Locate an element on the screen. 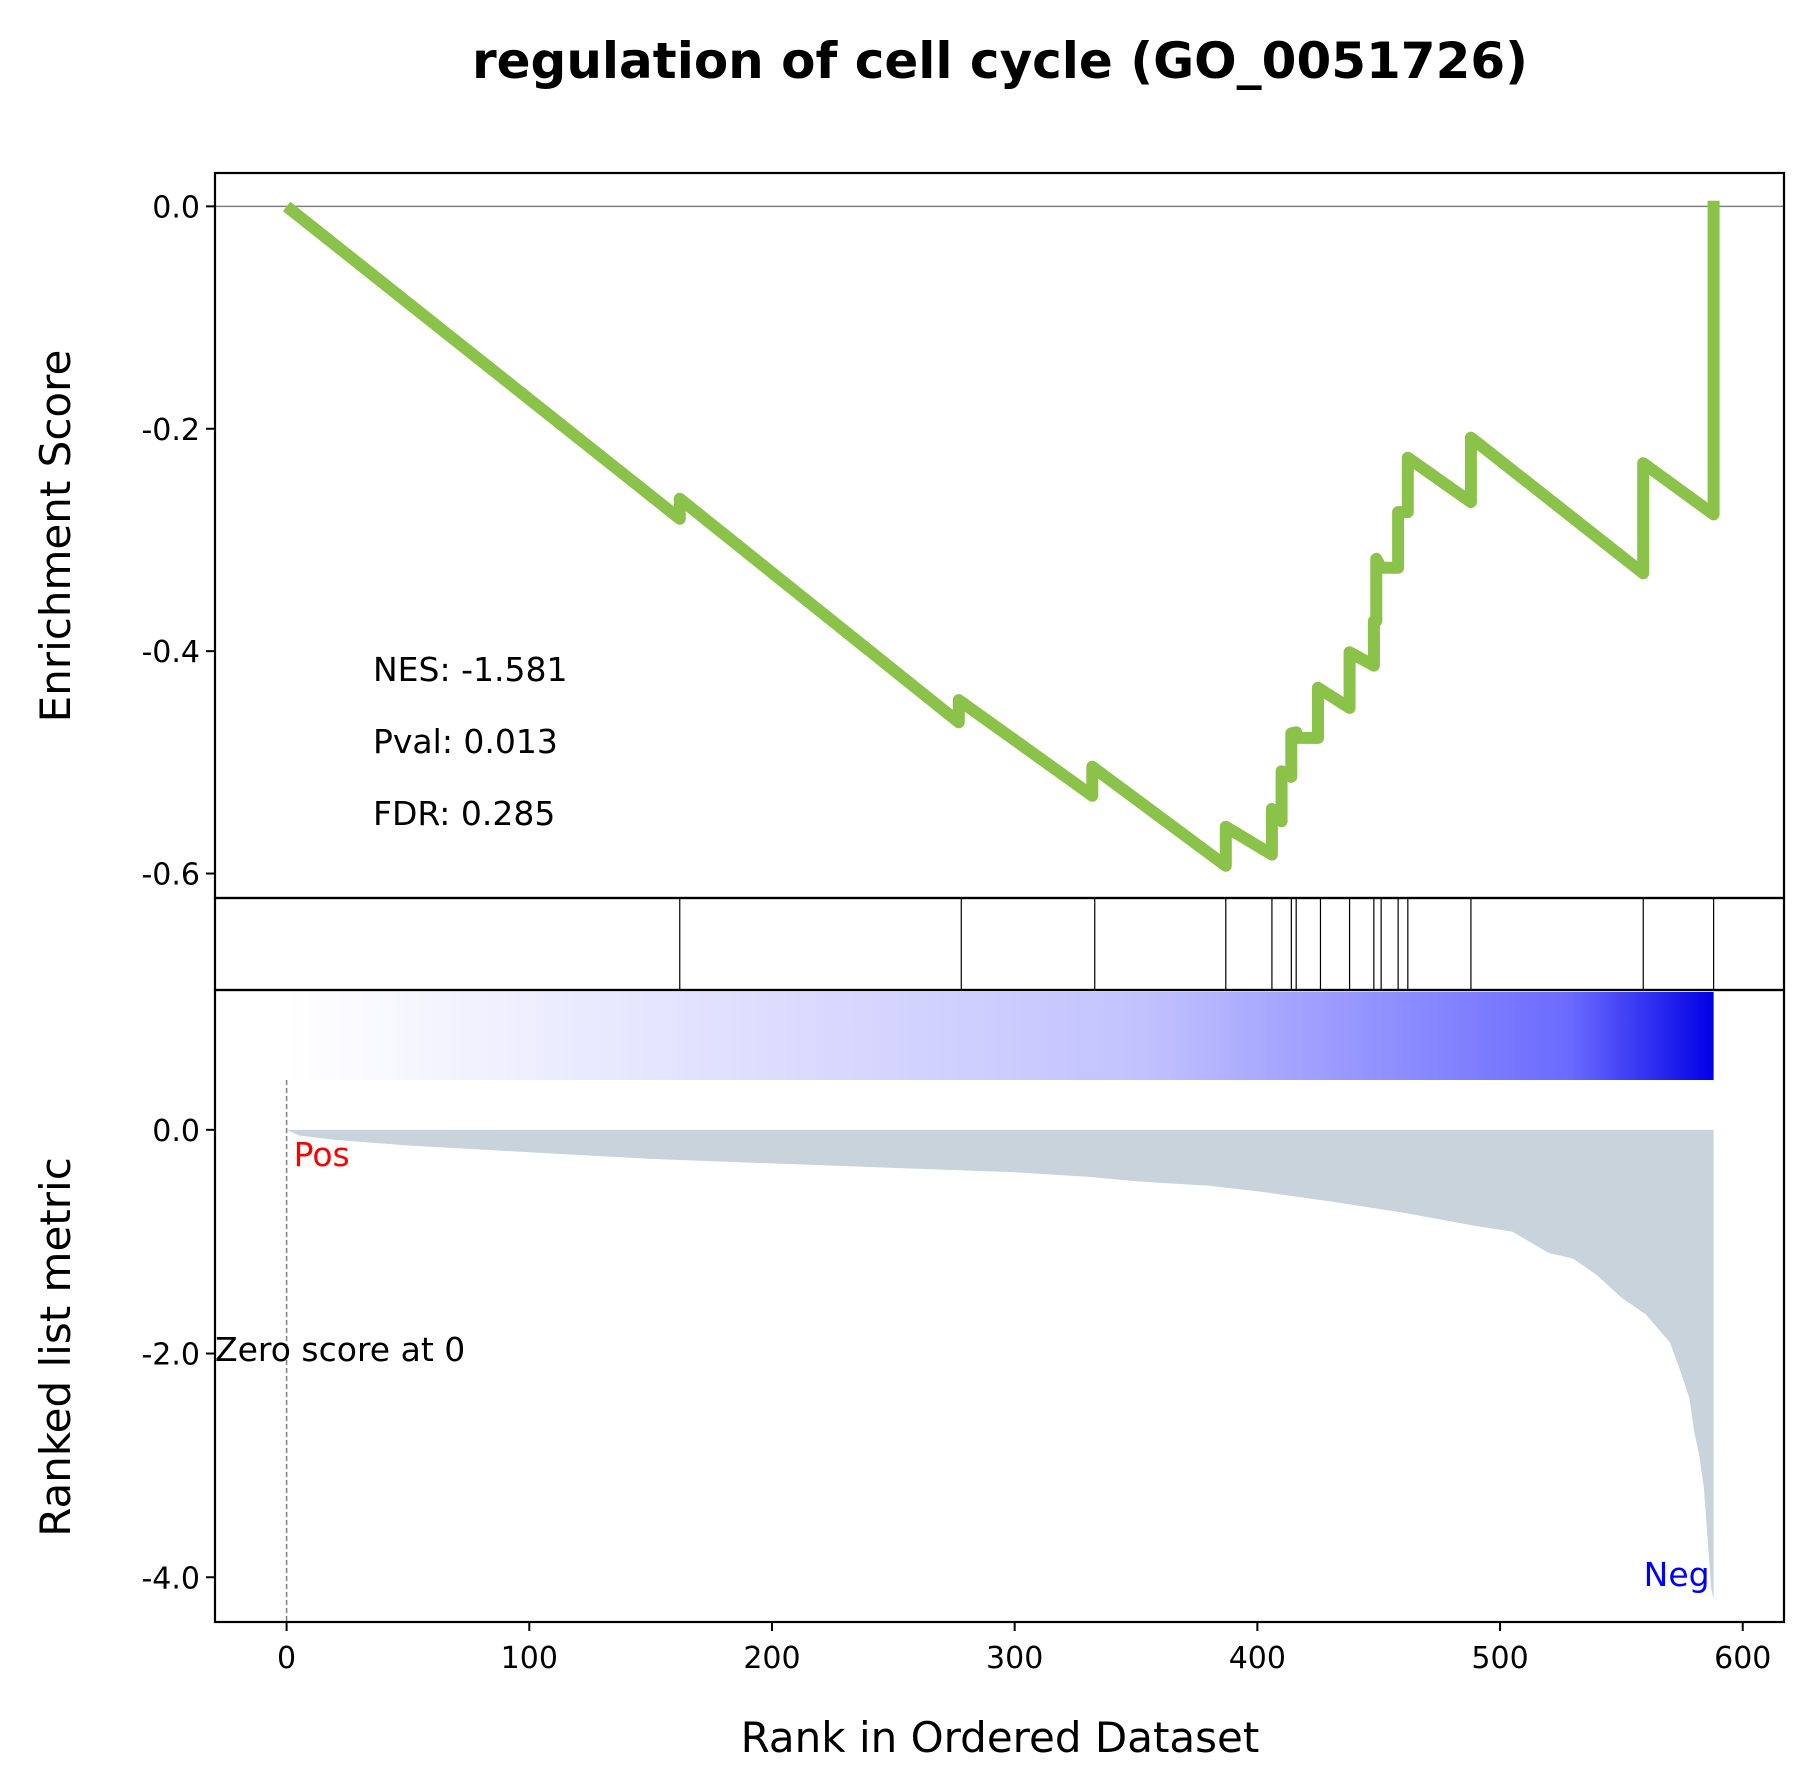 Image resolution: width=1807 pixels, height=1788 pixels. x-axis-label: Rank in Ordered Dataset is located at coordinates (1000, 1737).